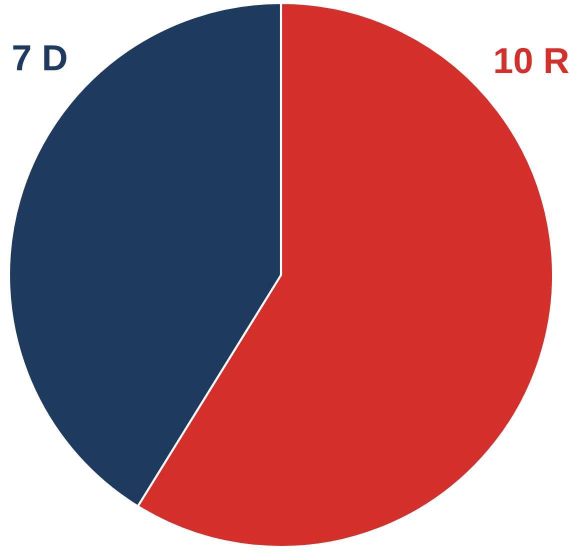 This screenshot has height=554, width=584. I want to click on slice-label: 10 R, so click(532, 61).